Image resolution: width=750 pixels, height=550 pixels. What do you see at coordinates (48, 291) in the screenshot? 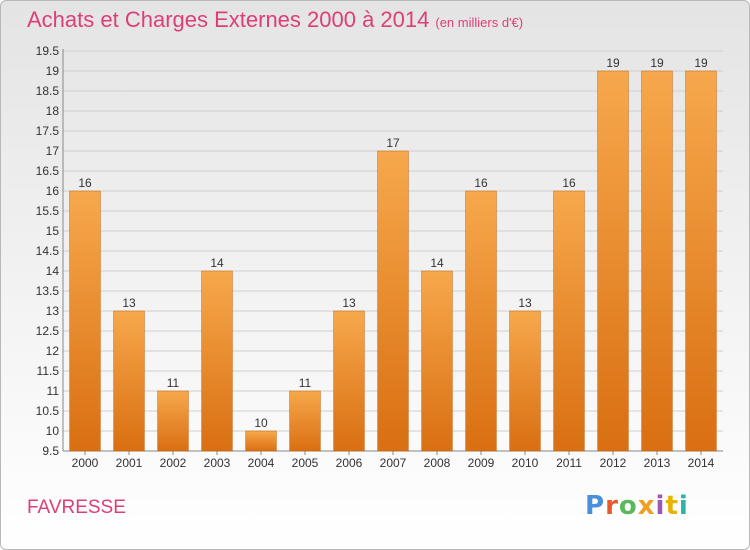
I see `y-tick-label: 13.5` at bounding box center [48, 291].